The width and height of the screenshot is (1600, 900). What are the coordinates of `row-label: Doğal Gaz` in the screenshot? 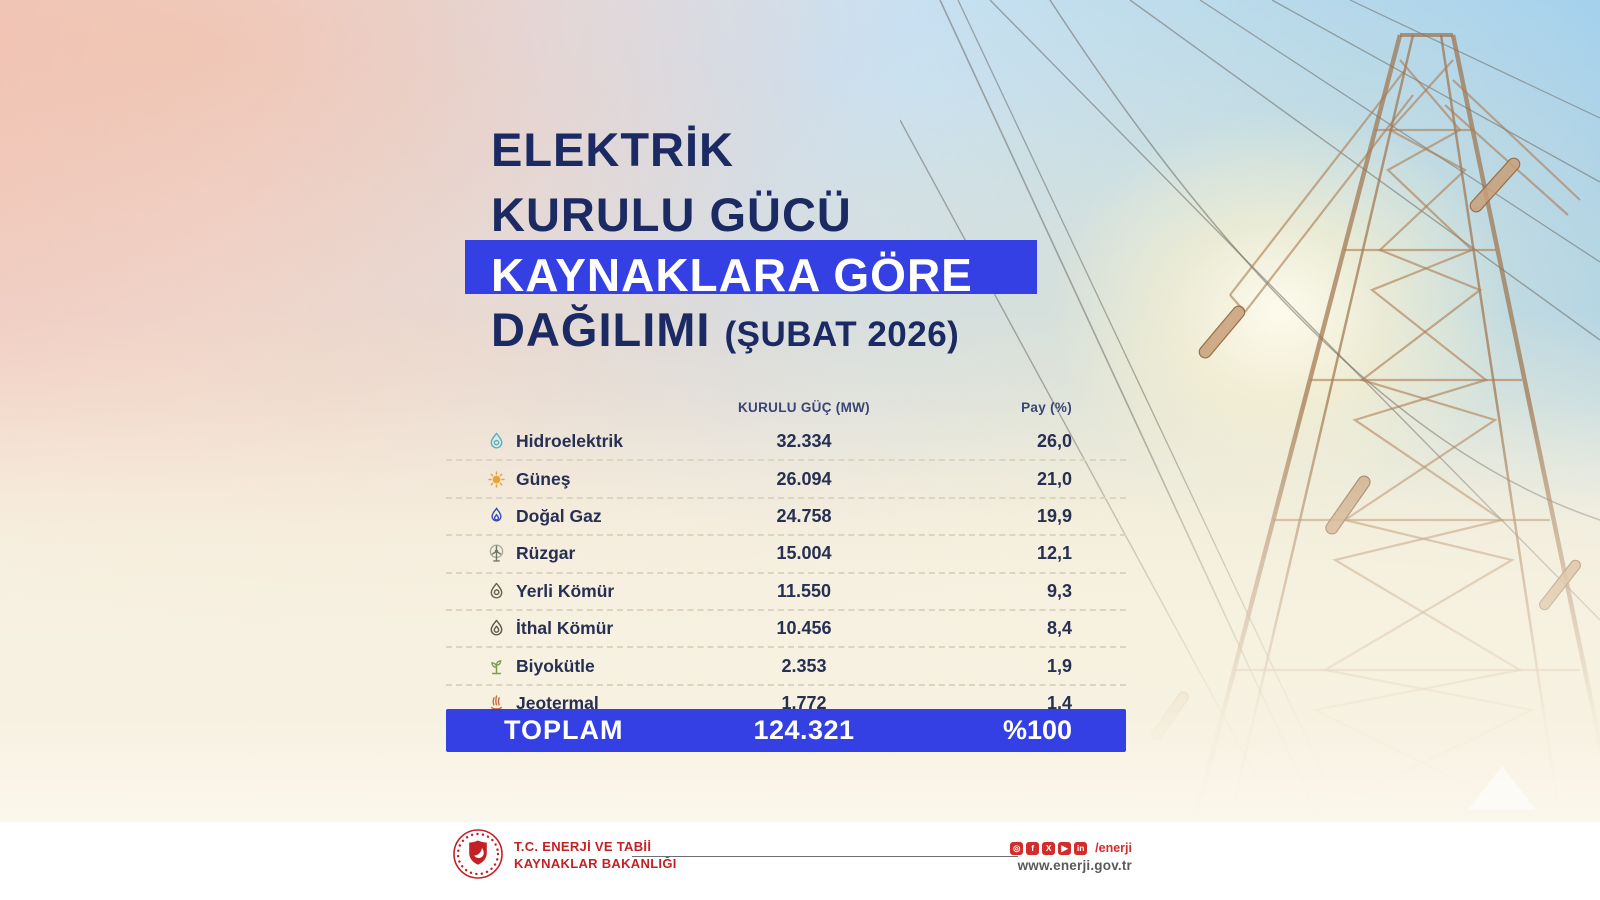 It's located at (559, 515).